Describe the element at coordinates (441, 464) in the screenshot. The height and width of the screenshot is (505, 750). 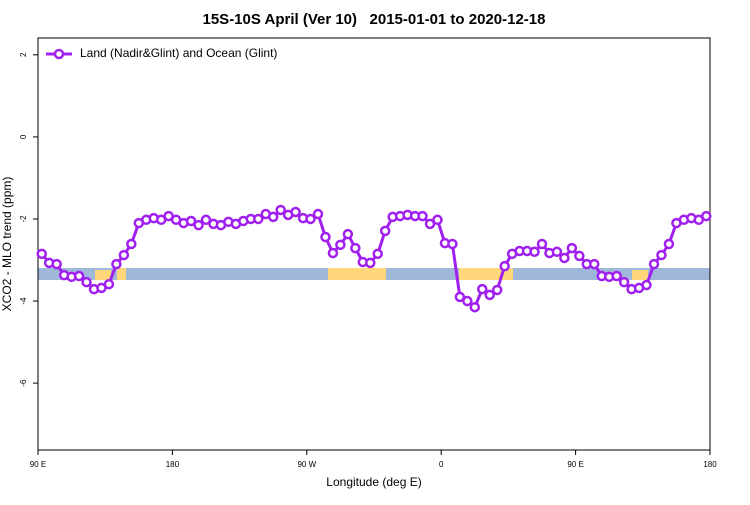
I see `x-tick-label: 0` at that location.